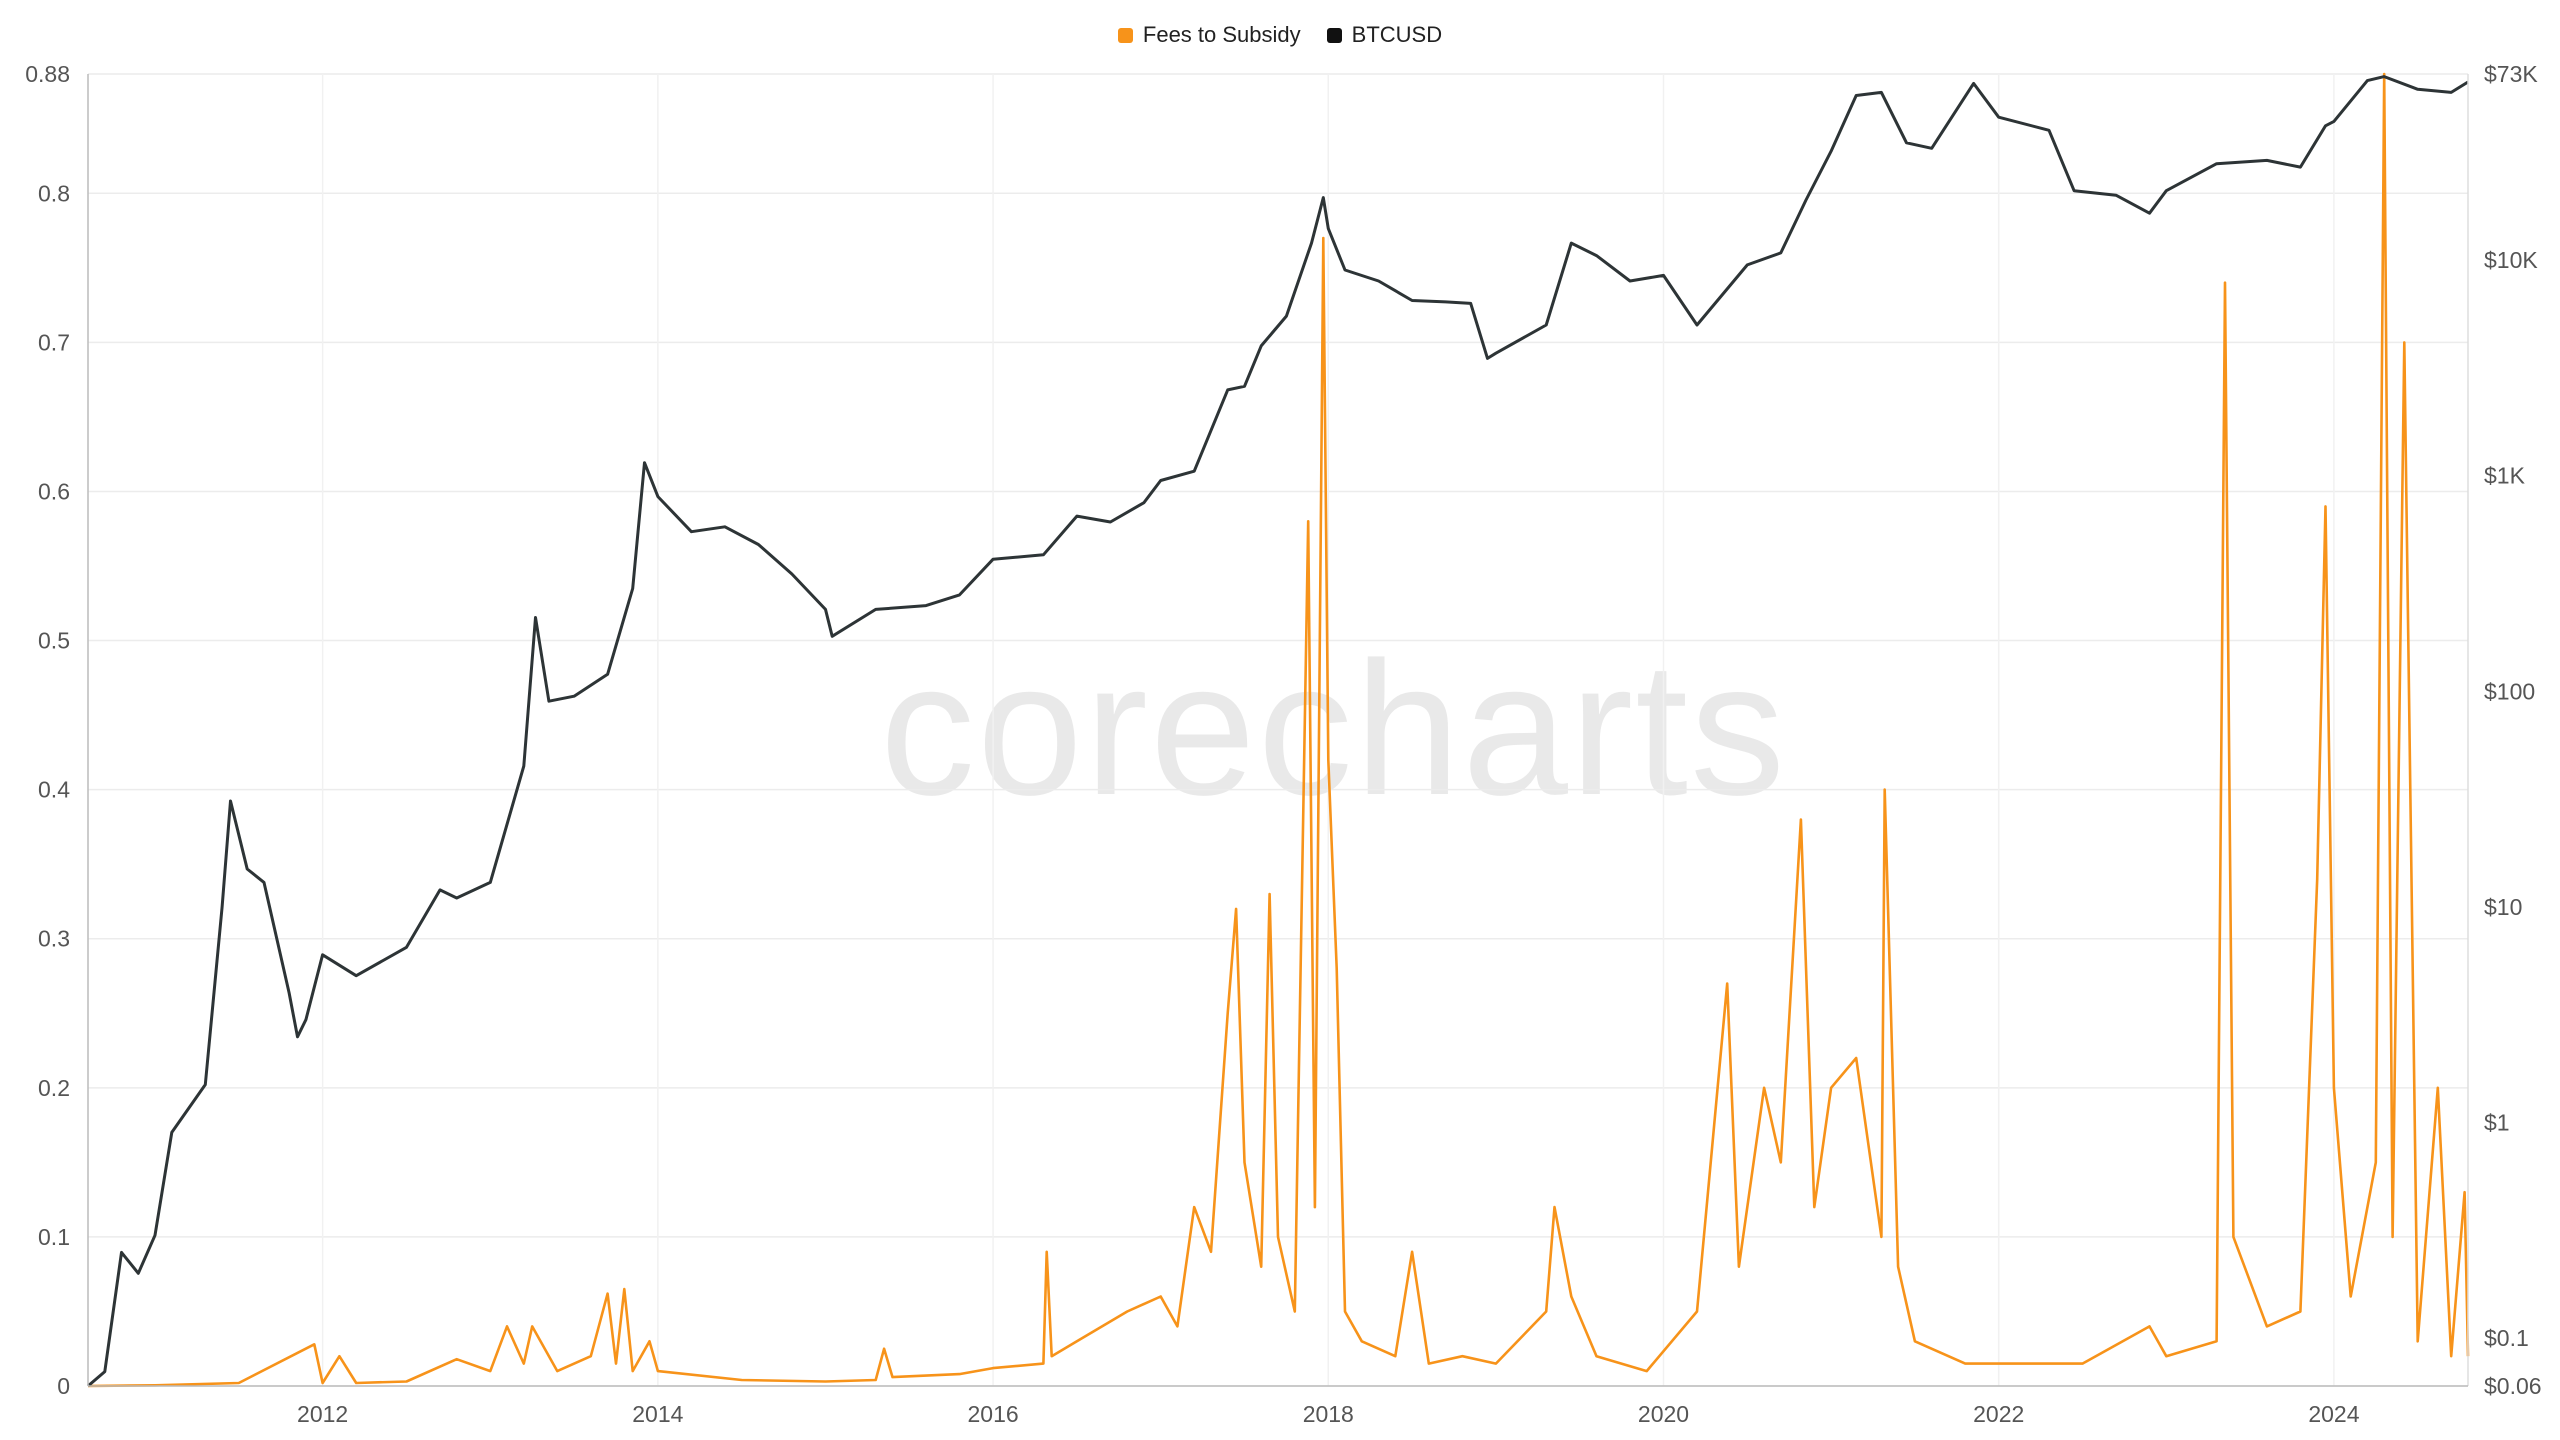 The width and height of the screenshot is (2560, 1440). Describe the element at coordinates (1334, 35) in the screenshot. I see `legend-swatch-btcusd` at that location.